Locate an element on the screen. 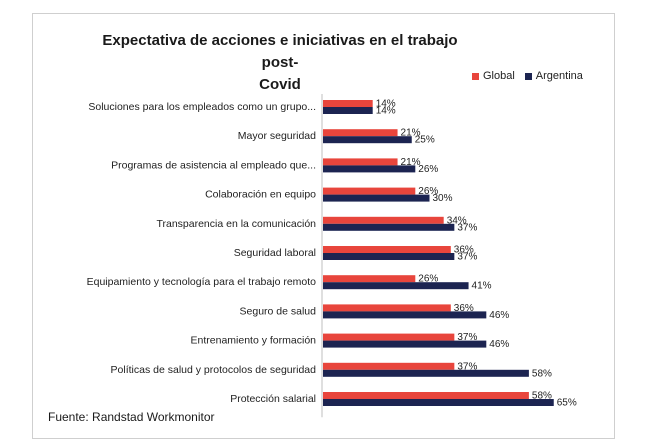 Image resolution: width=650 pixels, height=448 pixels. data-label-argentina: 14% is located at coordinates (386, 111).